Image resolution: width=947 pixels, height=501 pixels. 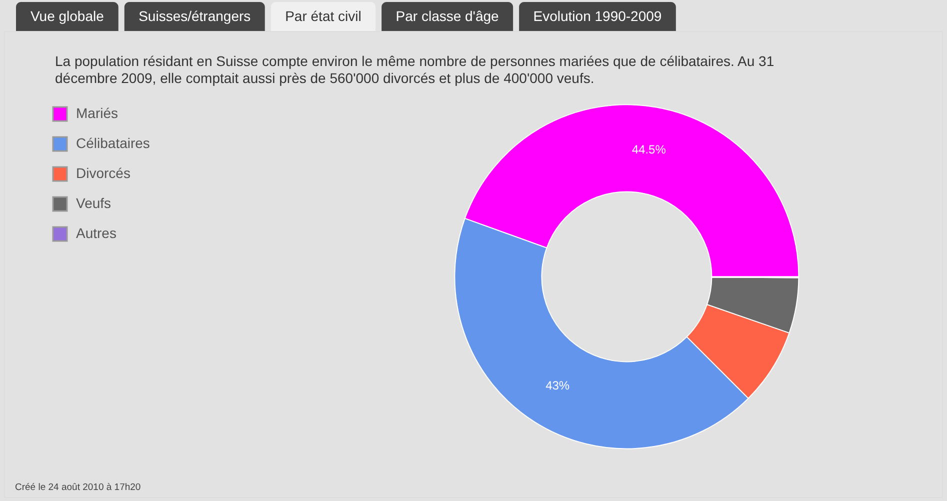 I want to click on legend-label: Mariés, so click(x=97, y=113).